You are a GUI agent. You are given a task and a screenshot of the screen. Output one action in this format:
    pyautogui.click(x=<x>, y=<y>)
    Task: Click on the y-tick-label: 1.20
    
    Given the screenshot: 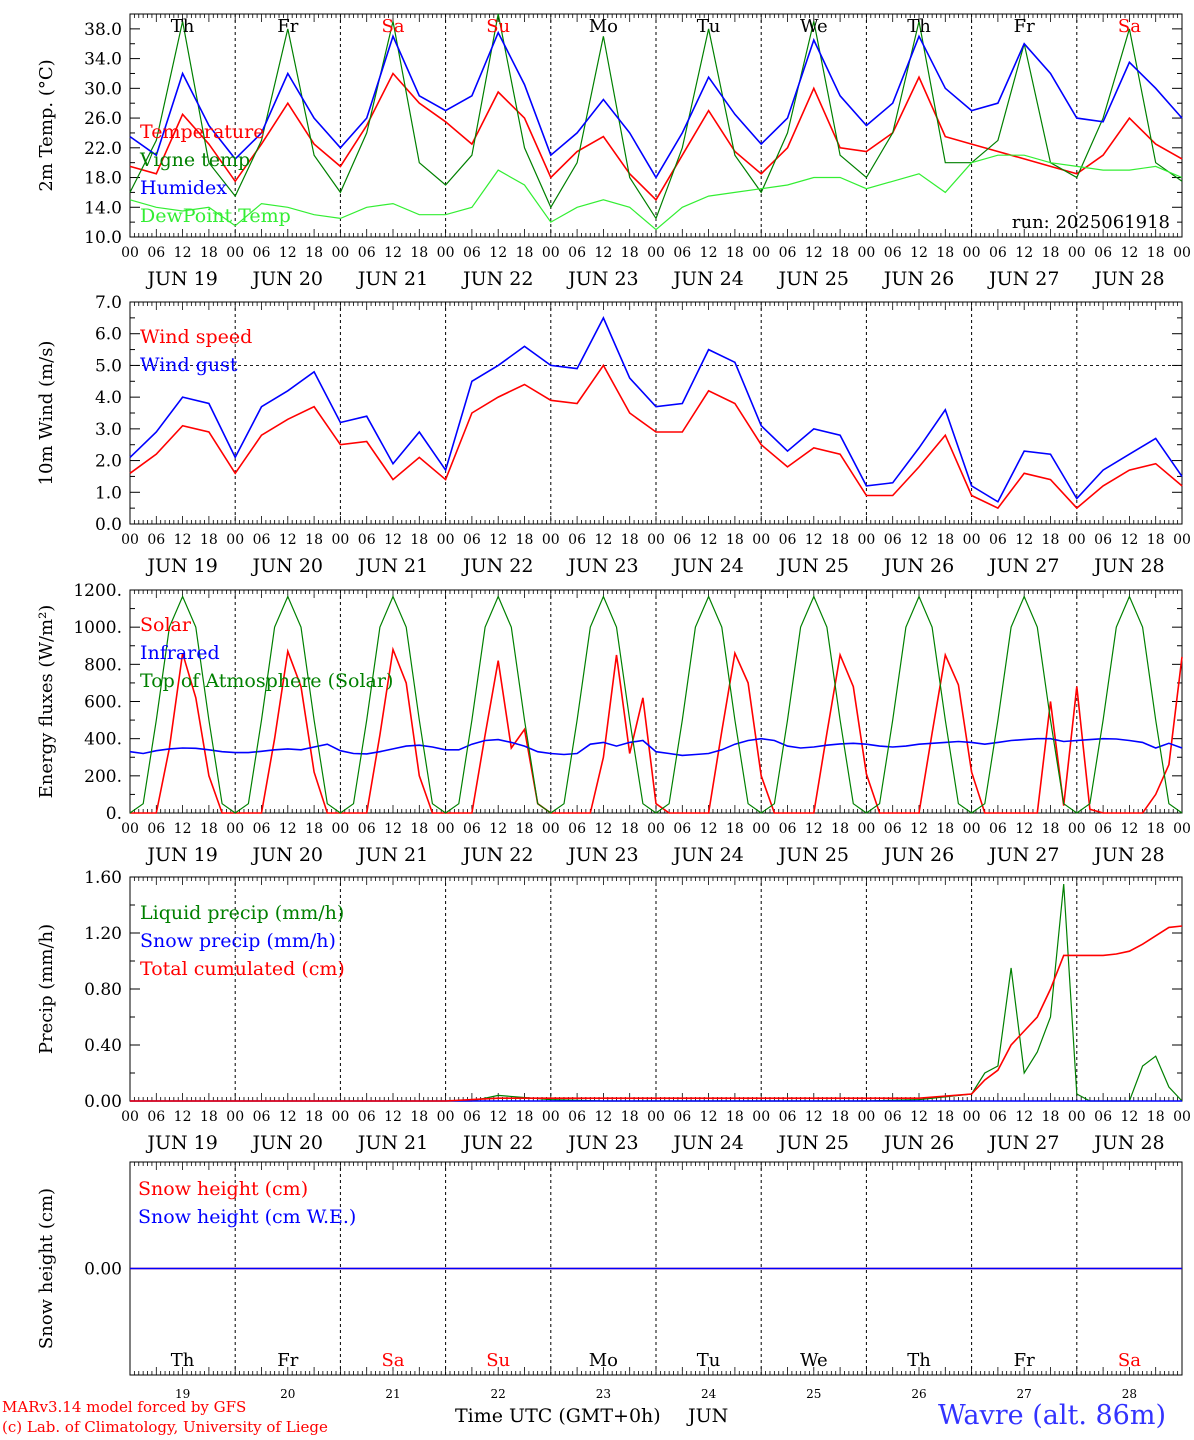 What is the action you would take?
    pyautogui.click(x=103, y=934)
    